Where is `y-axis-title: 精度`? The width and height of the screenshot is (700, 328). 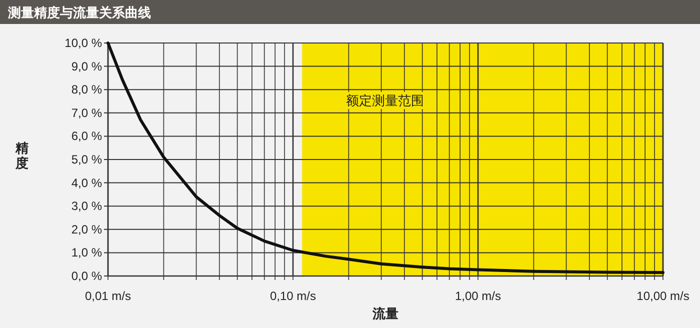 y-axis-title: 精度 is located at coordinates (21, 155).